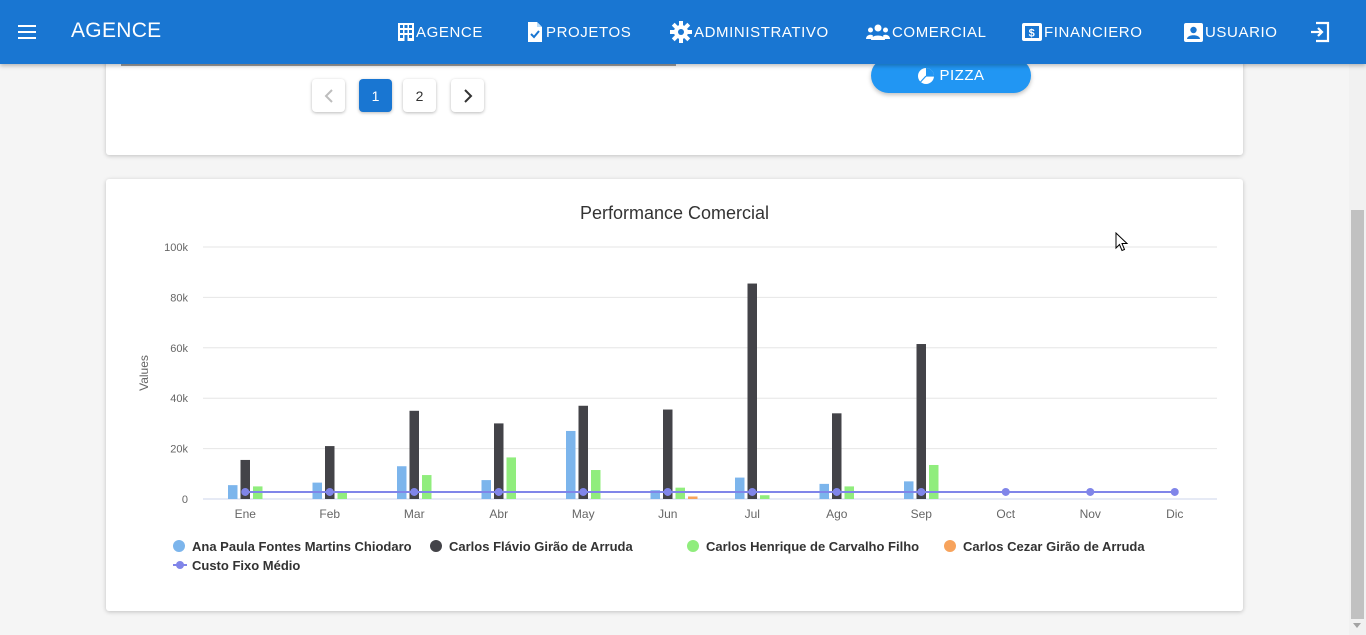  What do you see at coordinates (878, 32) in the screenshot?
I see `people-group-icon` at bounding box center [878, 32].